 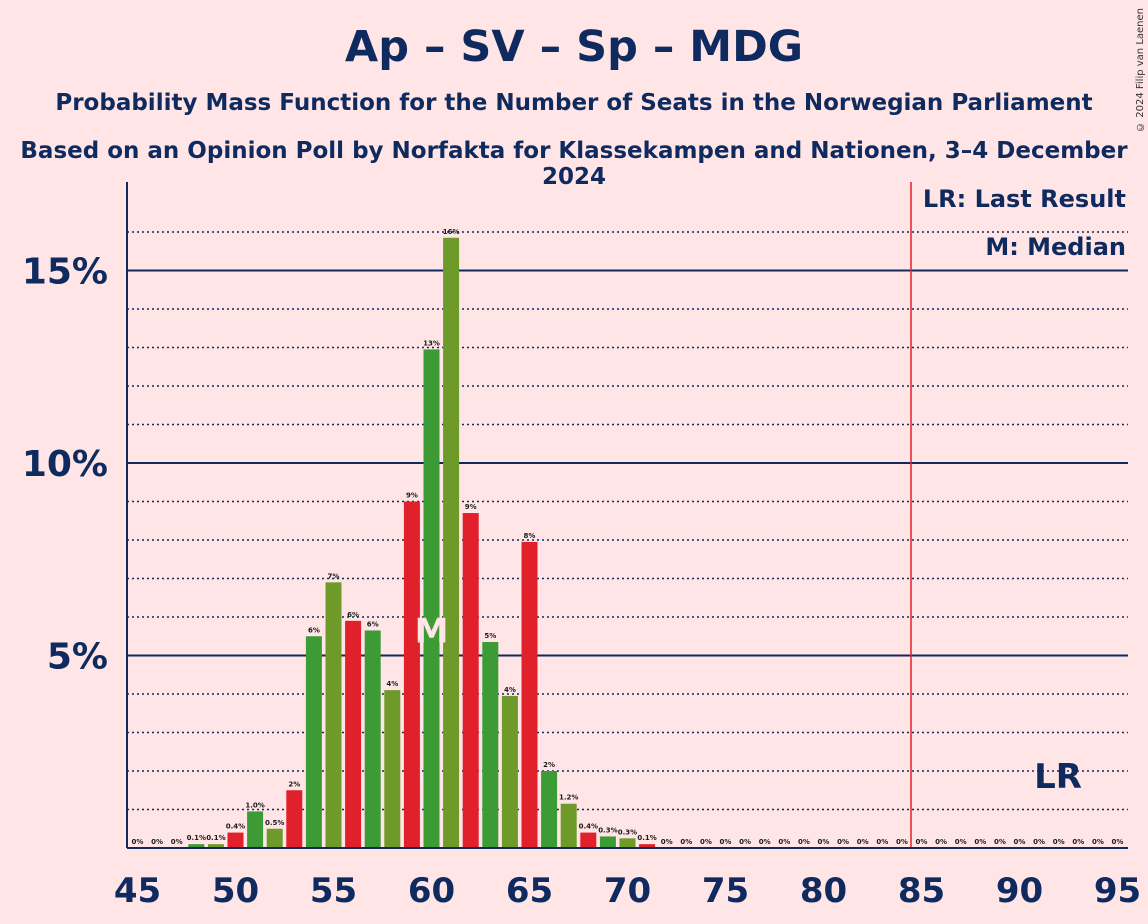 I want to click on bar-data-label: 5%, so click(x=490, y=636).